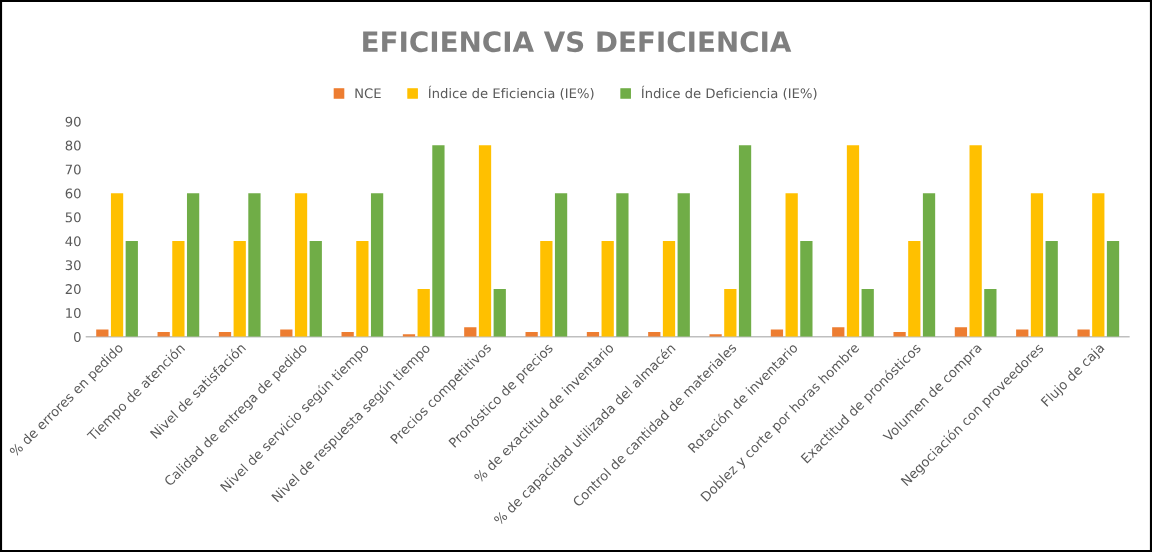  I want to click on y-tick-label: 80, so click(73, 145).